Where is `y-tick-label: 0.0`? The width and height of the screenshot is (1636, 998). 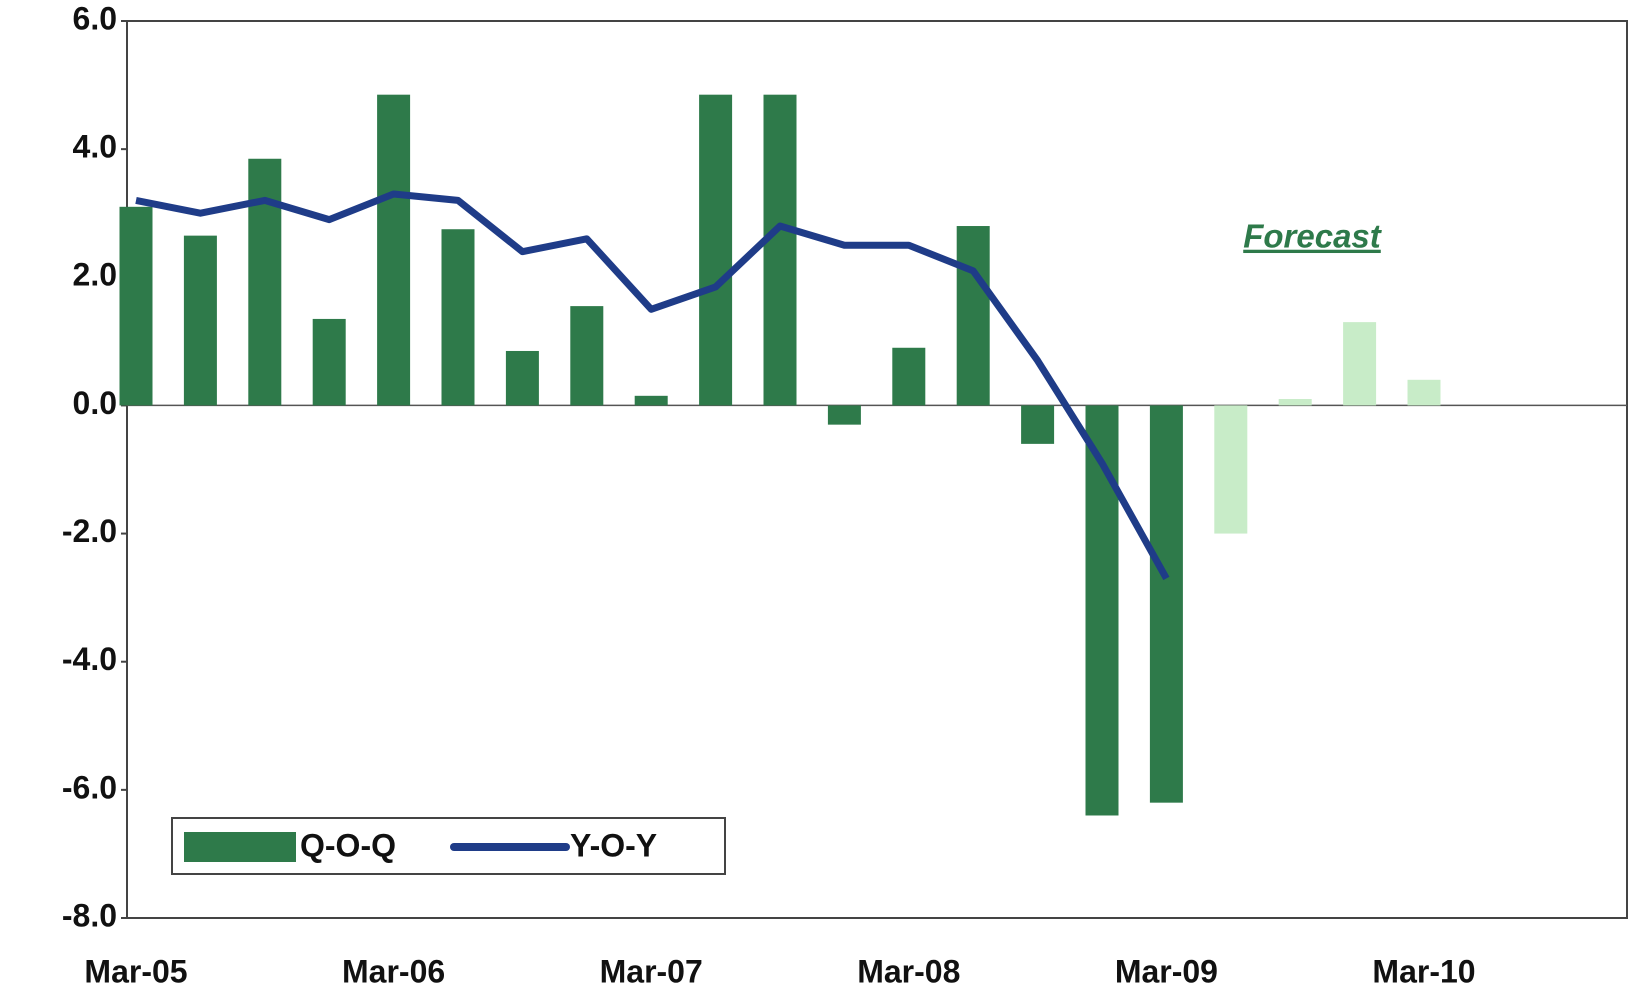
y-tick-label: 0.0 is located at coordinates (95, 403).